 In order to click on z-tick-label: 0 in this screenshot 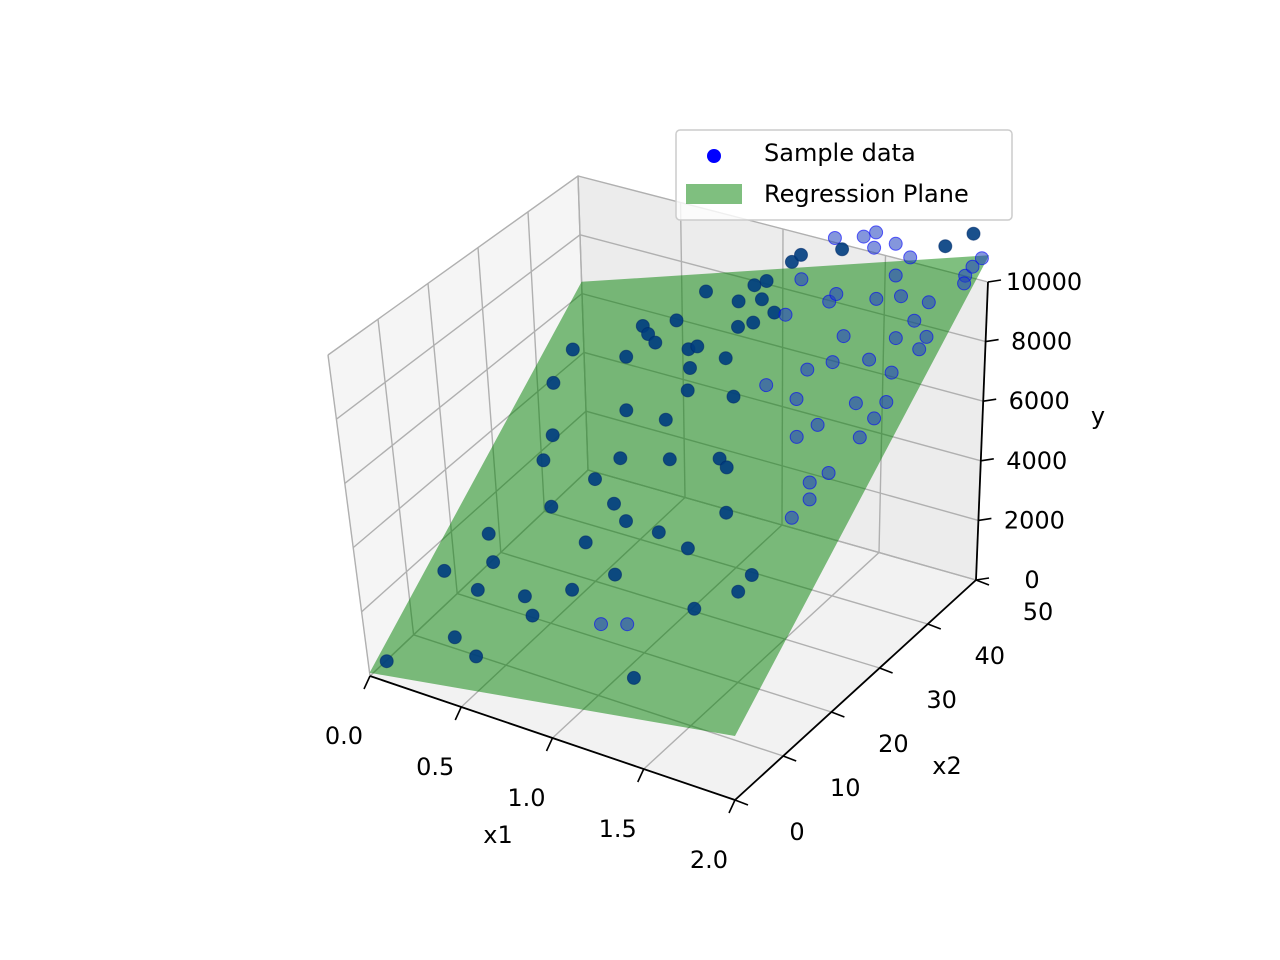, I will do `click(1031, 580)`.